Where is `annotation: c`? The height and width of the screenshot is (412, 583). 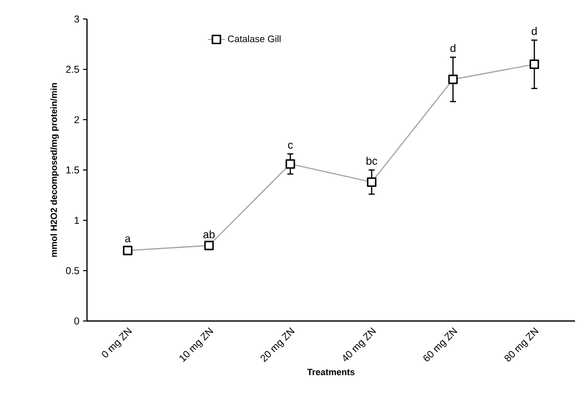
annotation: c is located at coordinates (290, 145).